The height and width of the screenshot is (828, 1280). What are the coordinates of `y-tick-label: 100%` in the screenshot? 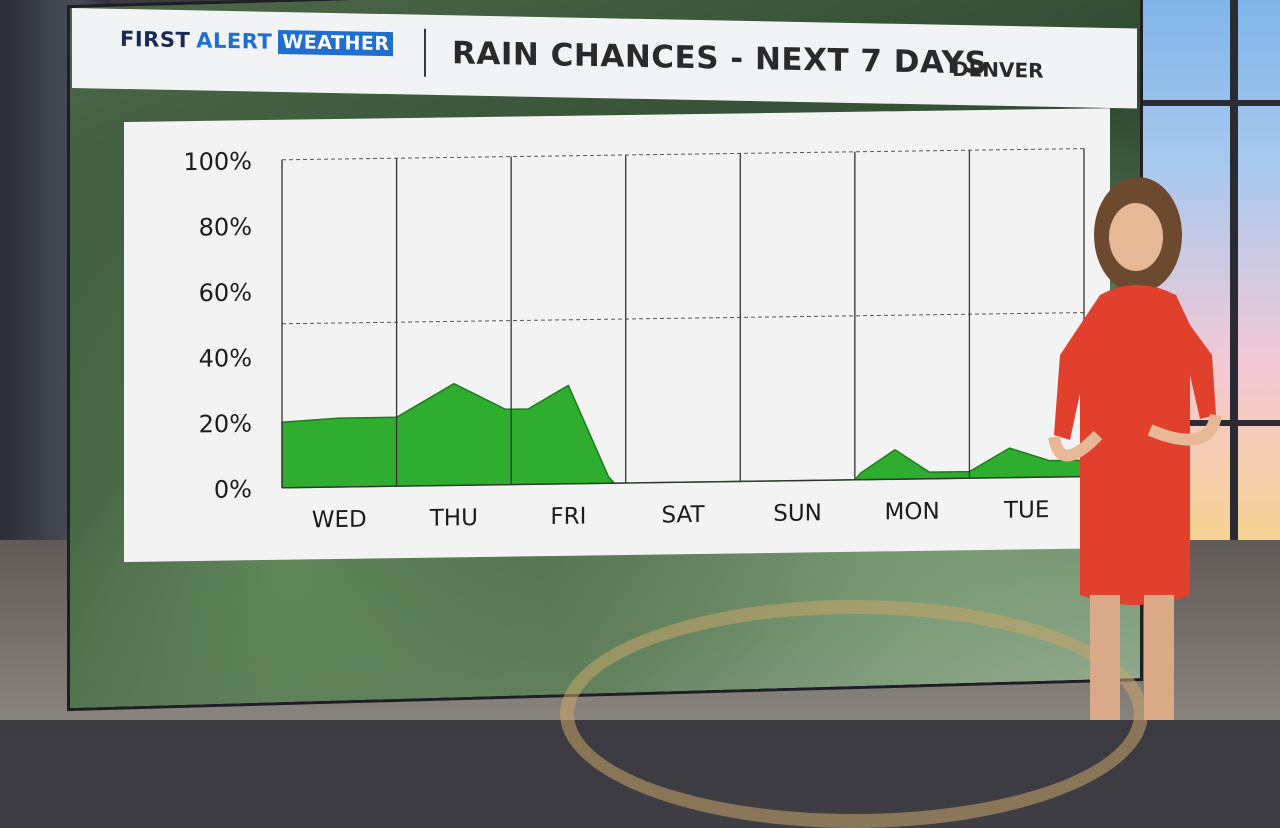 It's located at (217, 161).